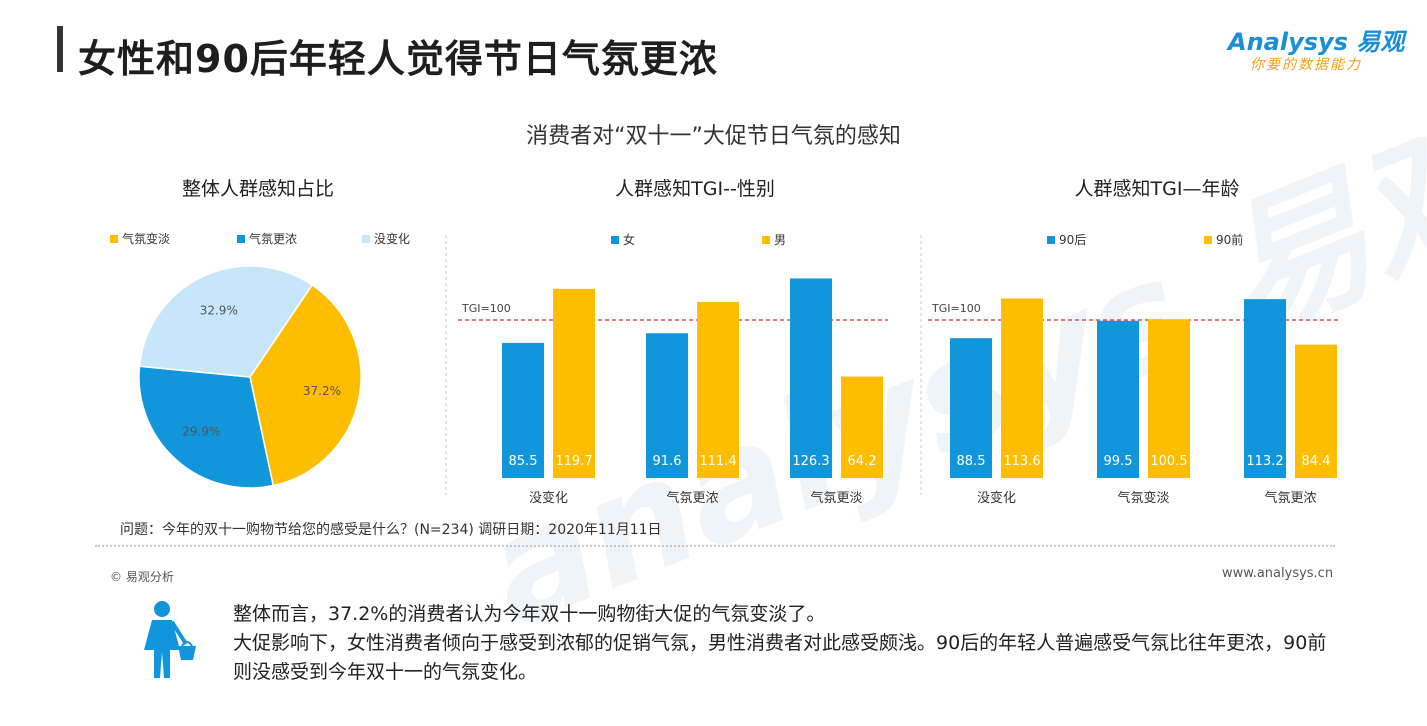  Describe the element at coordinates (201, 432) in the screenshot. I see `pie-data-label: 29.9%` at that location.